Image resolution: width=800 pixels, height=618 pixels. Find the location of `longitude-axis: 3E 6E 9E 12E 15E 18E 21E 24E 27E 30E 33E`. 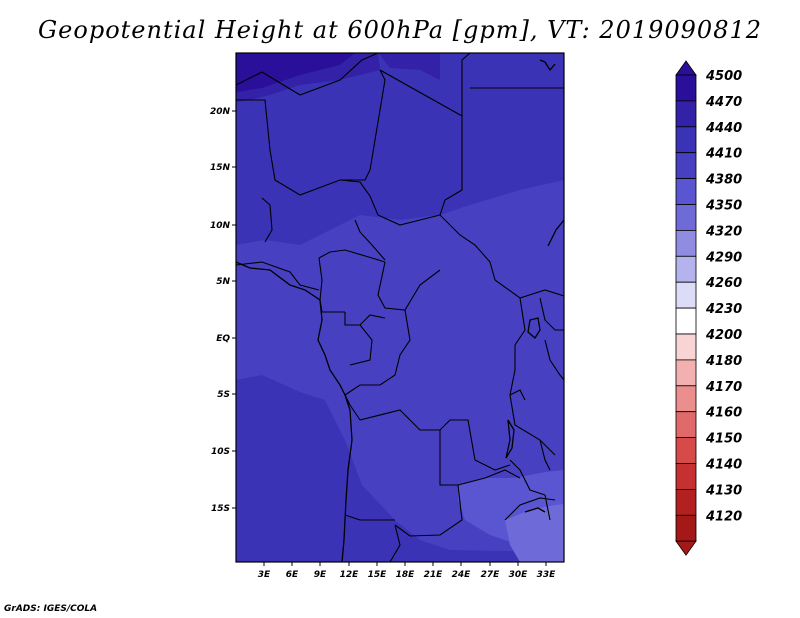

longitude-axis: 3E 6E 9E 12E 15E 18E 21E 24E 27E 30E 33E is located at coordinates (407, 575).